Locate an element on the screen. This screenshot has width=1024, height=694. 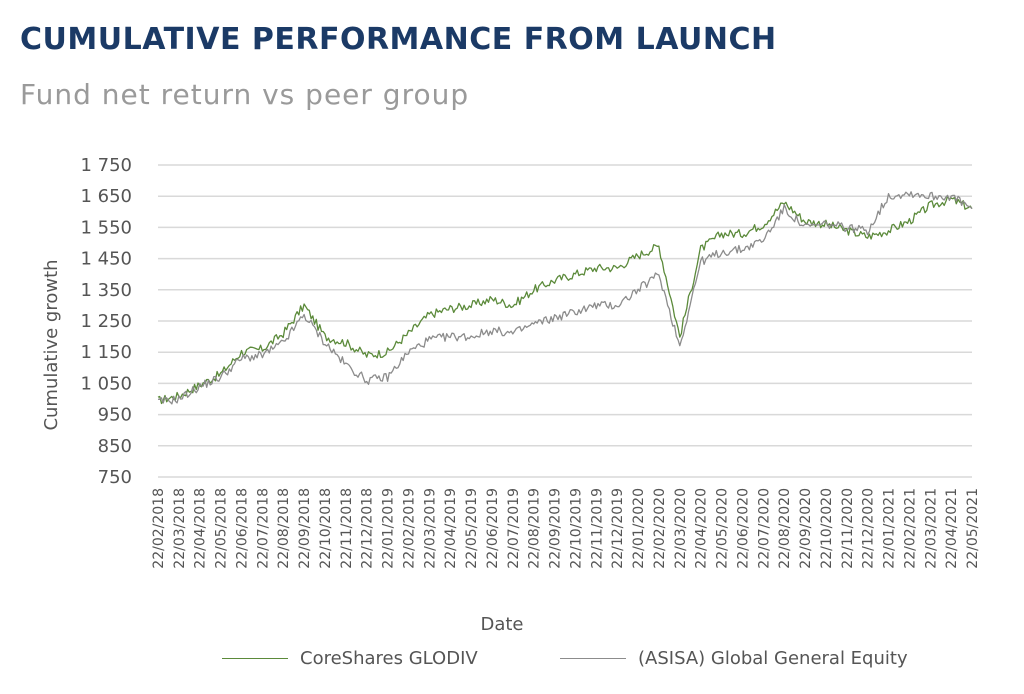
legend-item-asisa: (ASISA) Global General Equity is located at coordinates (734, 658).